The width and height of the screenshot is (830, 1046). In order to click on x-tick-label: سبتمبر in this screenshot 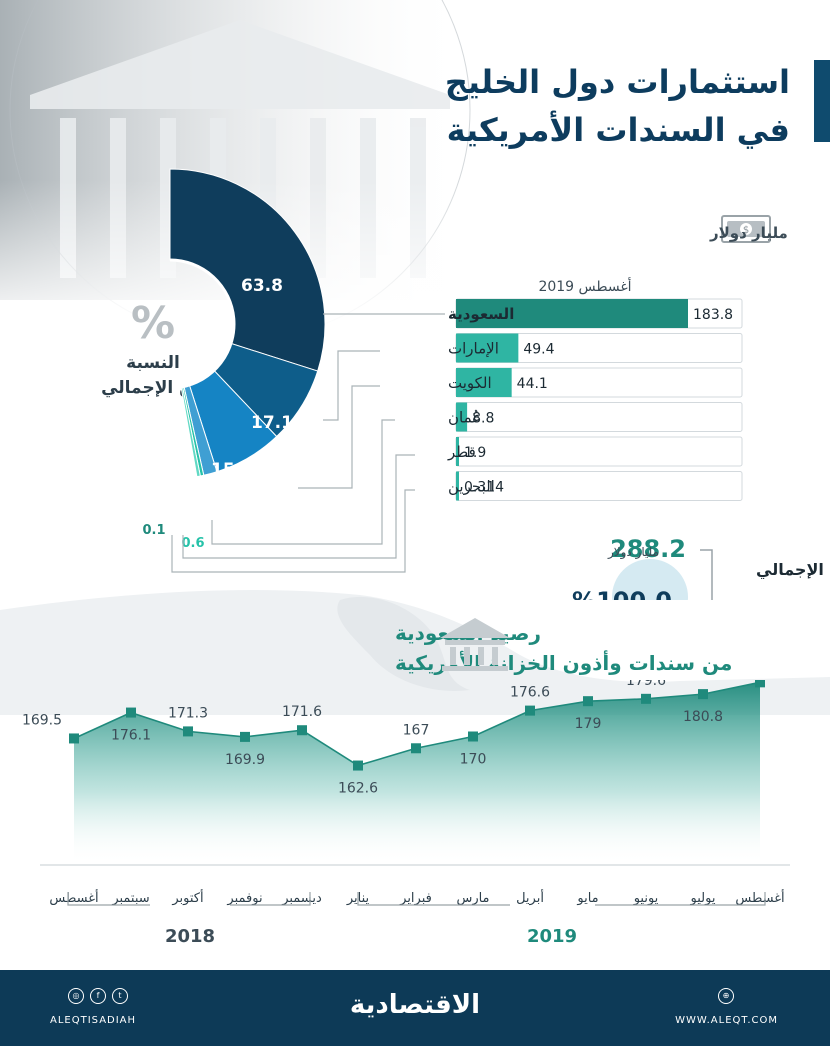, I will do `click(130, 898)`.